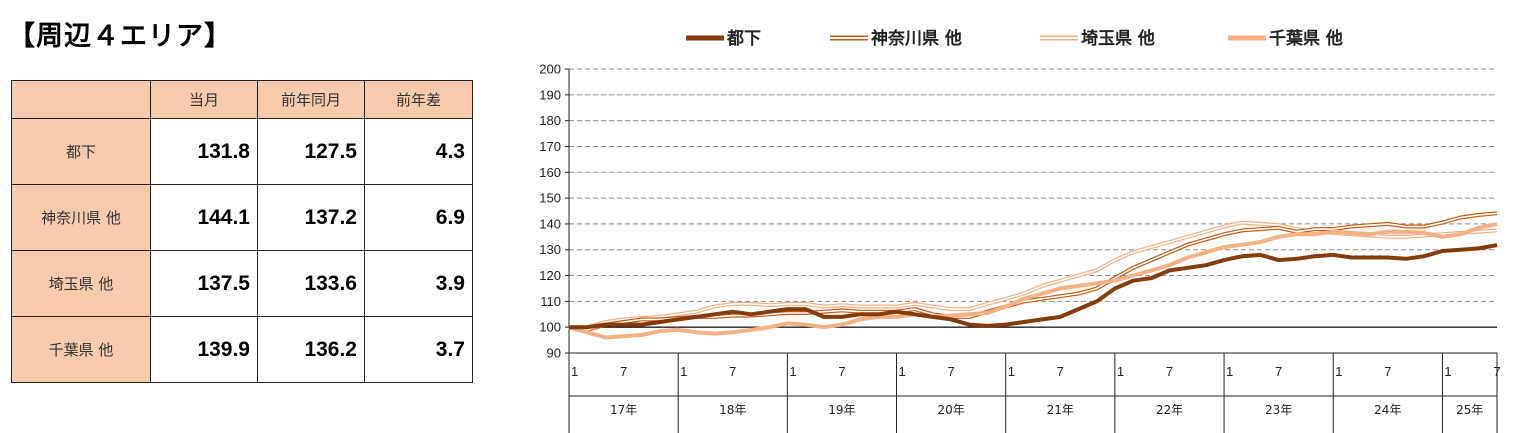 The width and height of the screenshot is (1536, 433). What do you see at coordinates (550, 301) in the screenshot?
I see `y-tick-label: 110` at bounding box center [550, 301].